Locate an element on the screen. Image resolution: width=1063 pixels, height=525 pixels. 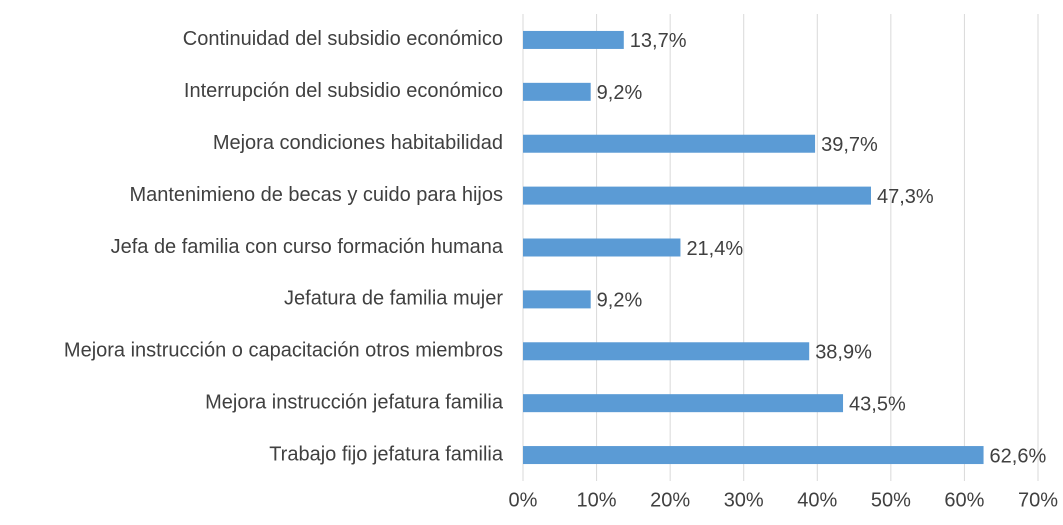
data-label: 39,7% is located at coordinates (849, 145).